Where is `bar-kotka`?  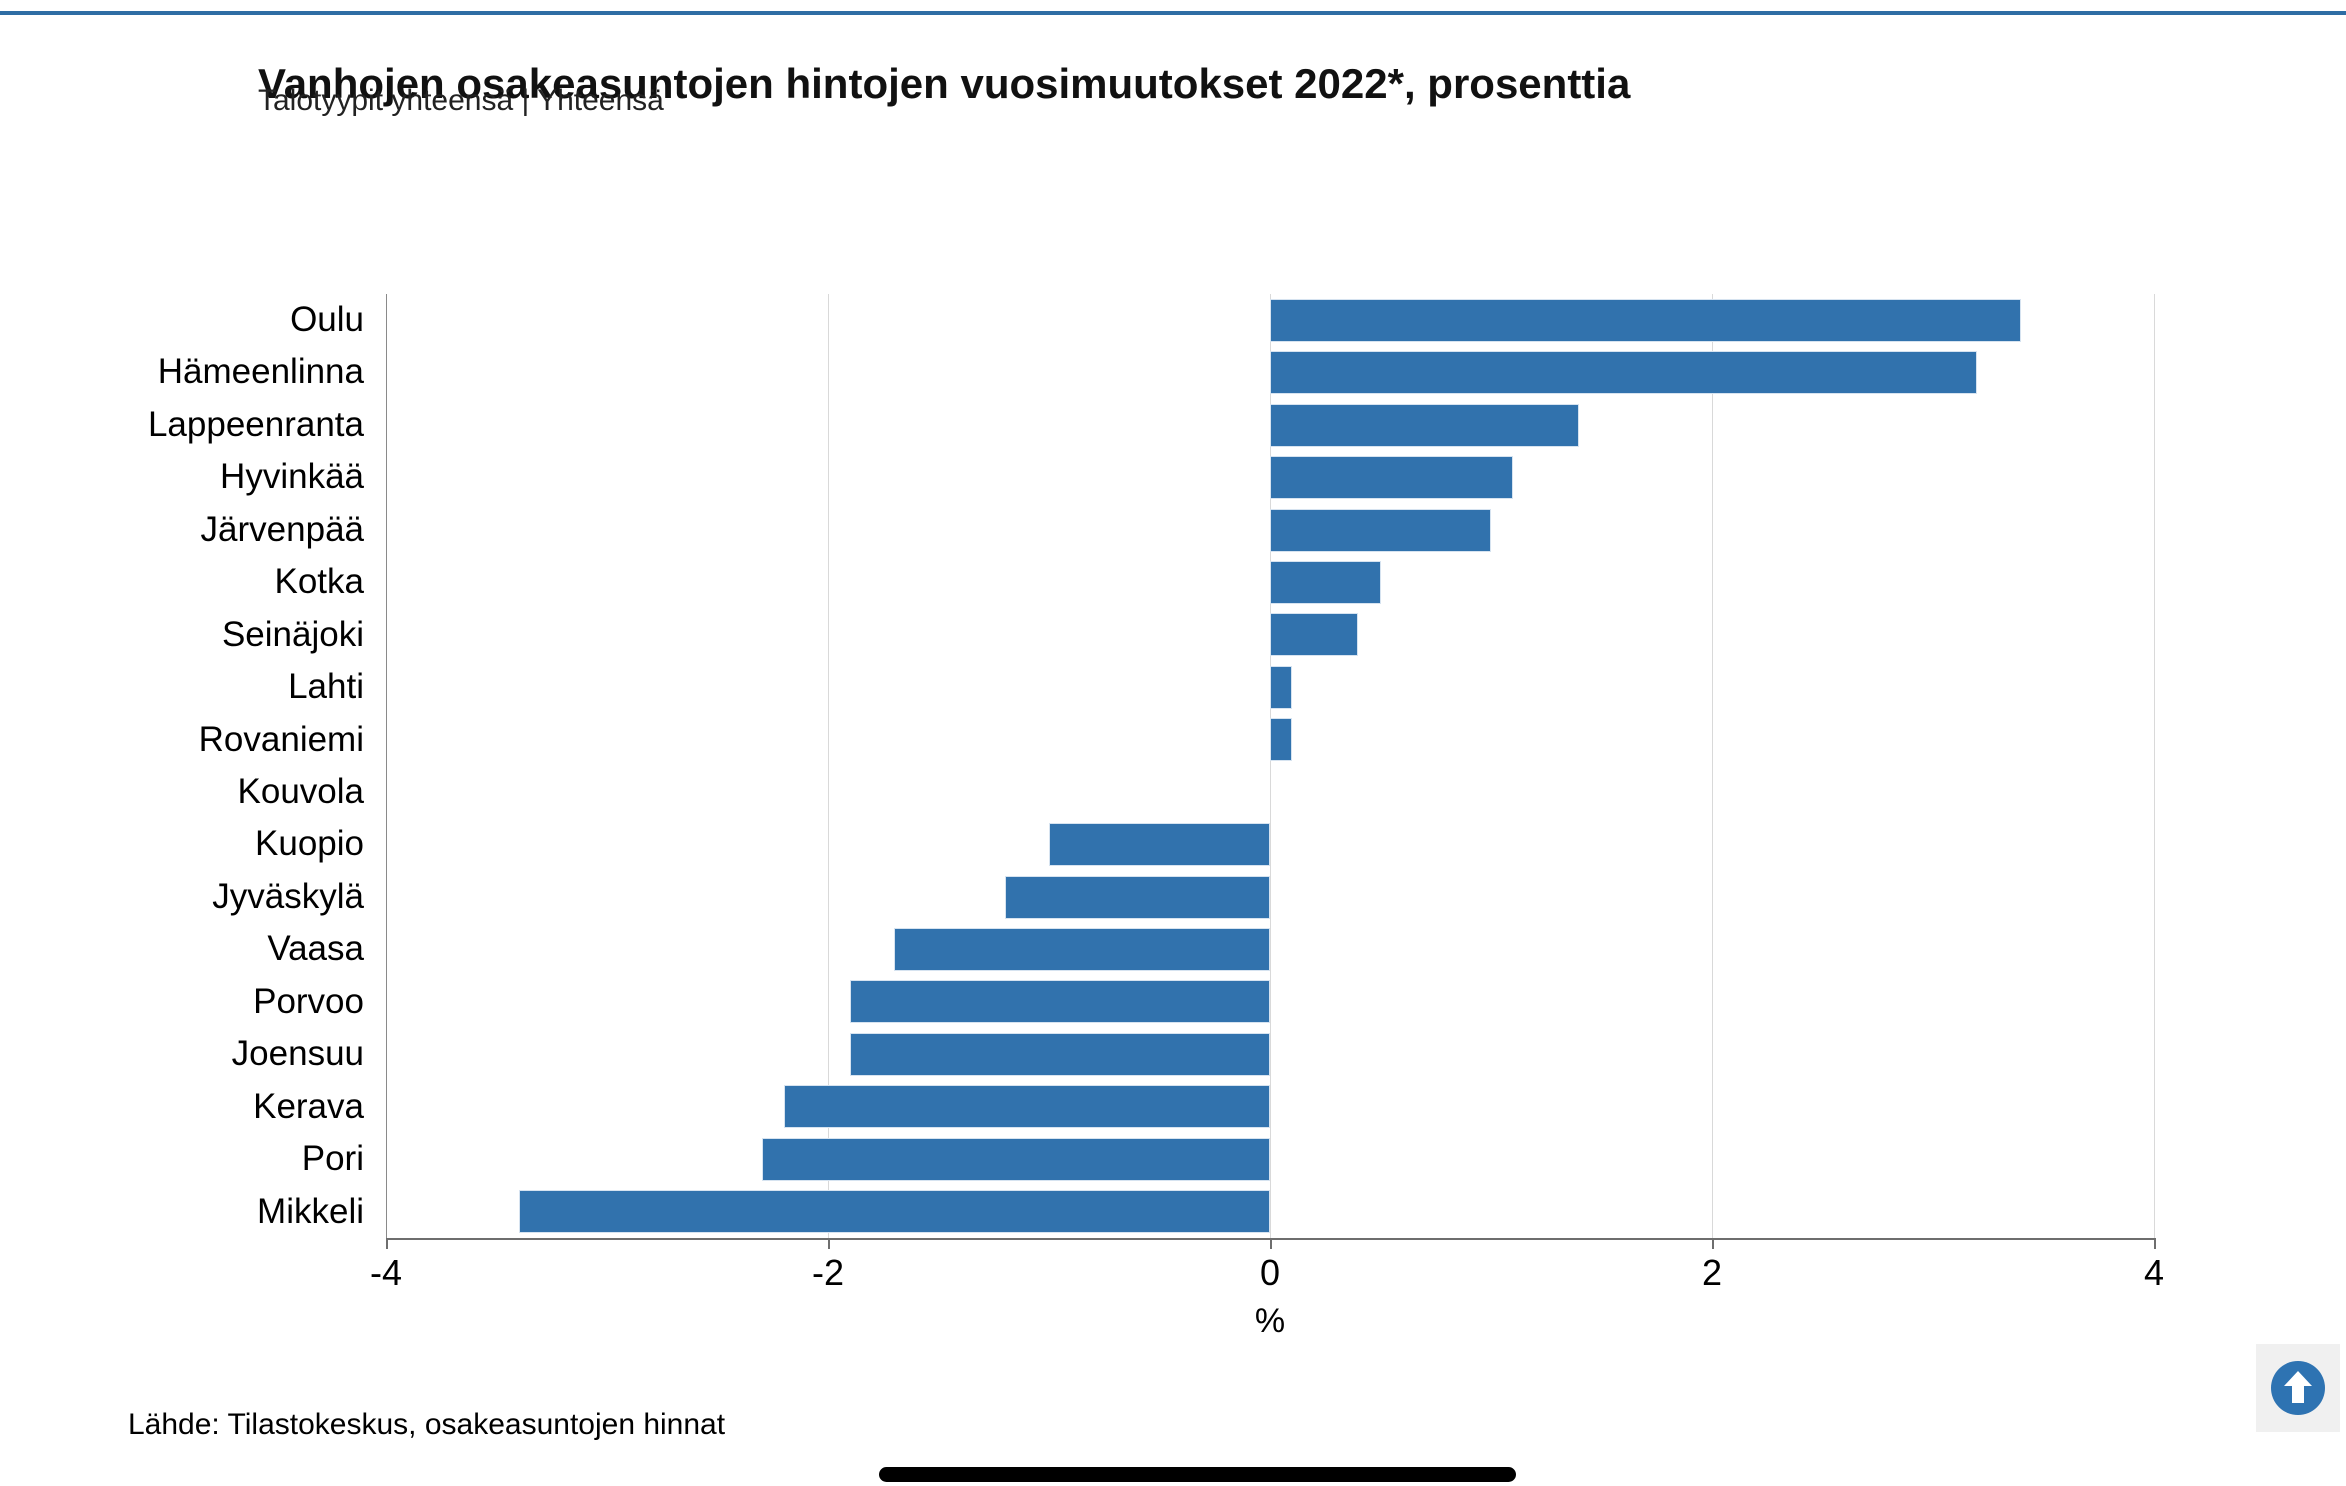 bar-kotka is located at coordinates (1325, 582).